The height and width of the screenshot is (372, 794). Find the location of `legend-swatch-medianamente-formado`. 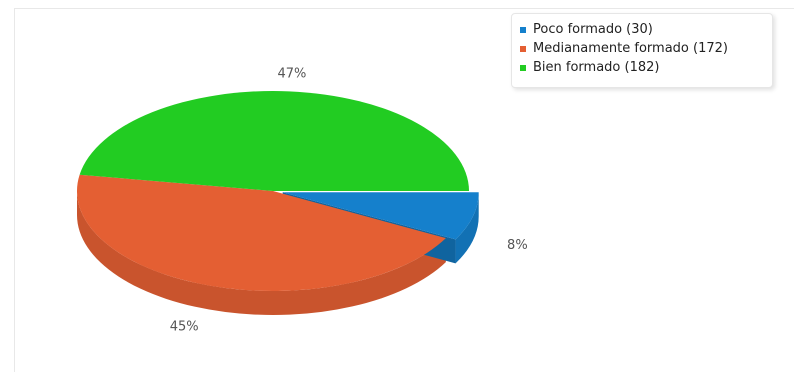

legend-swatch-medianamente-formado is located at coordinates (523, 48).